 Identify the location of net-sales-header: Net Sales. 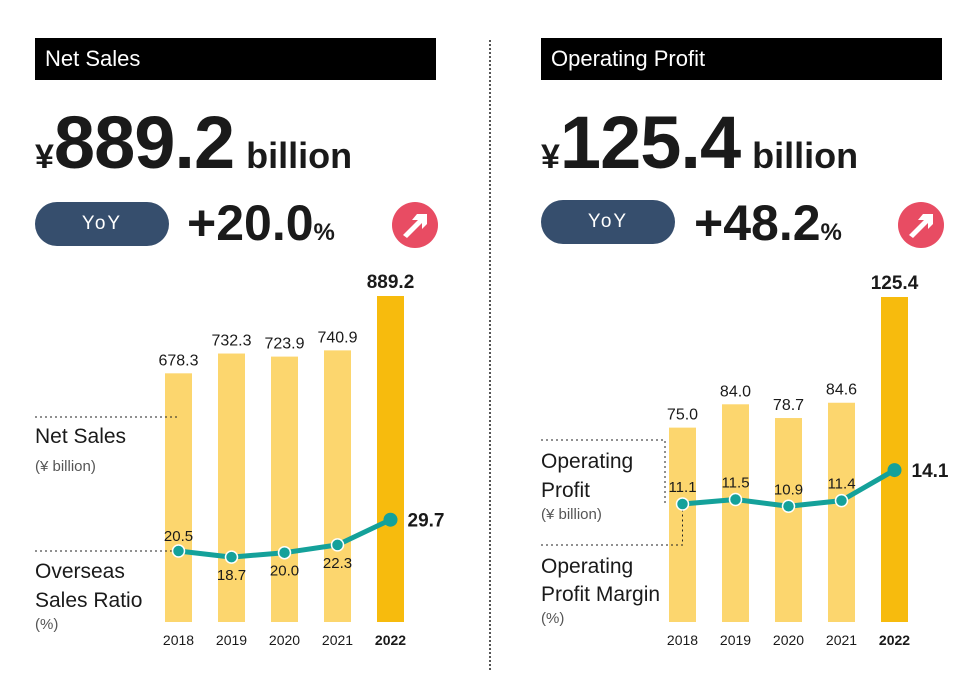
(235, 59).